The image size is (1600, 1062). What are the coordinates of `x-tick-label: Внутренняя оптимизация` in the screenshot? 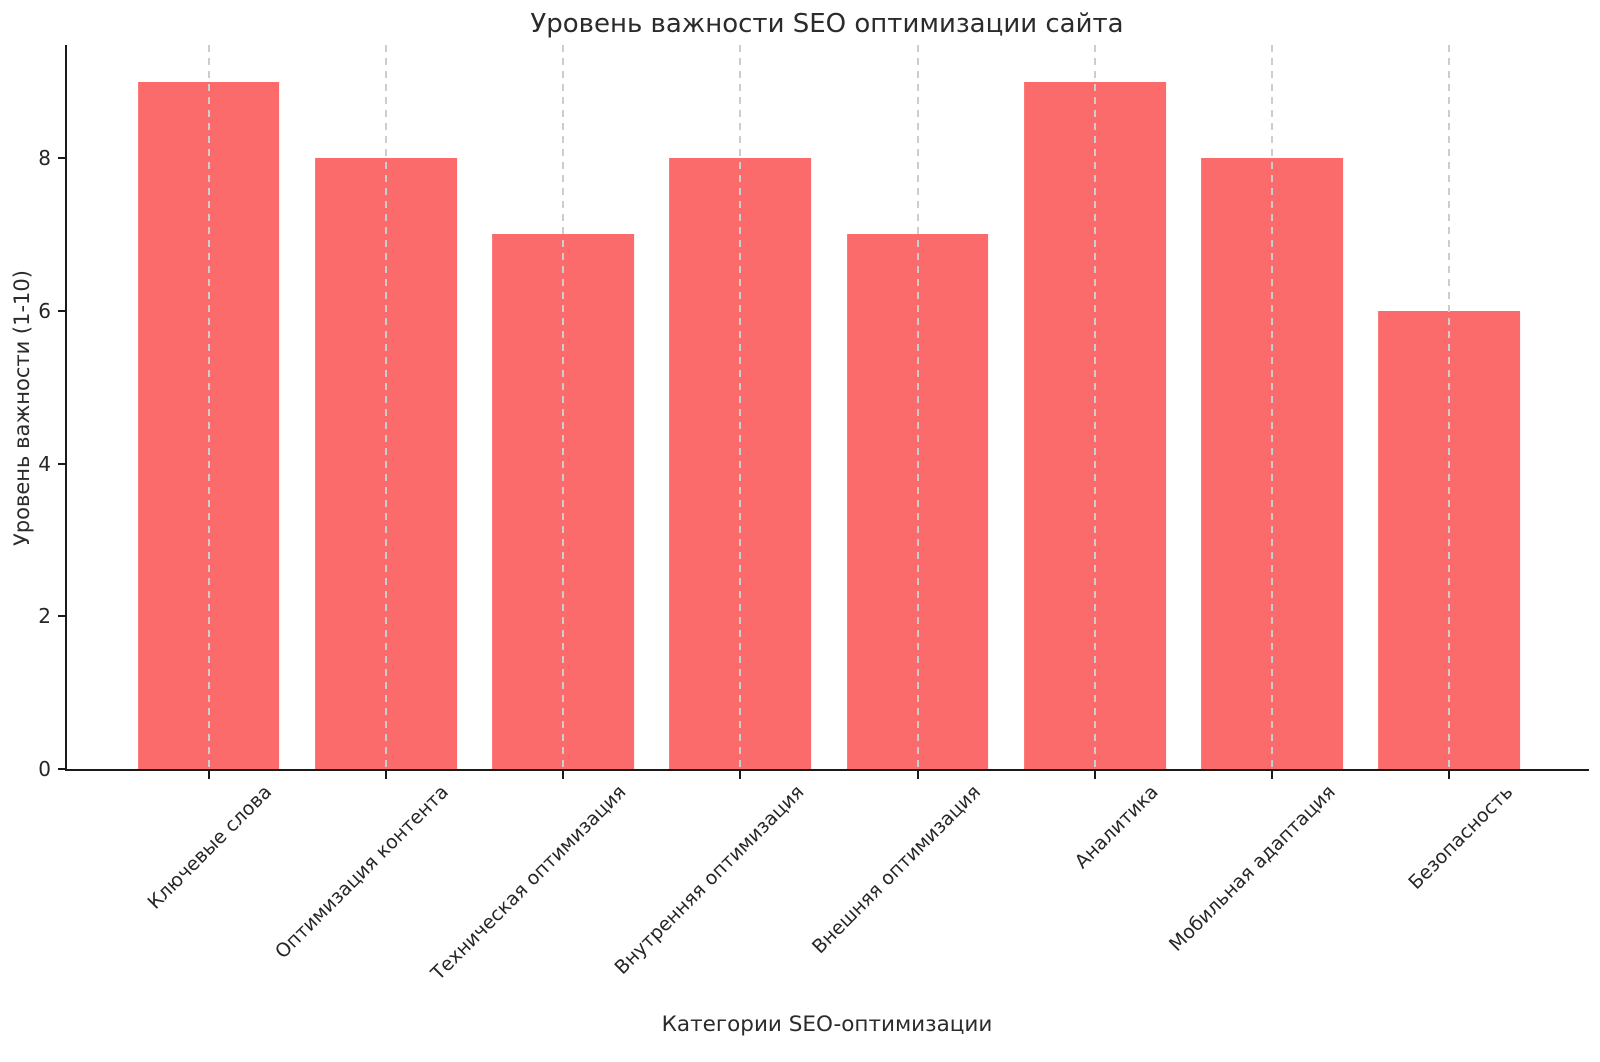 It's located at (709, 880).